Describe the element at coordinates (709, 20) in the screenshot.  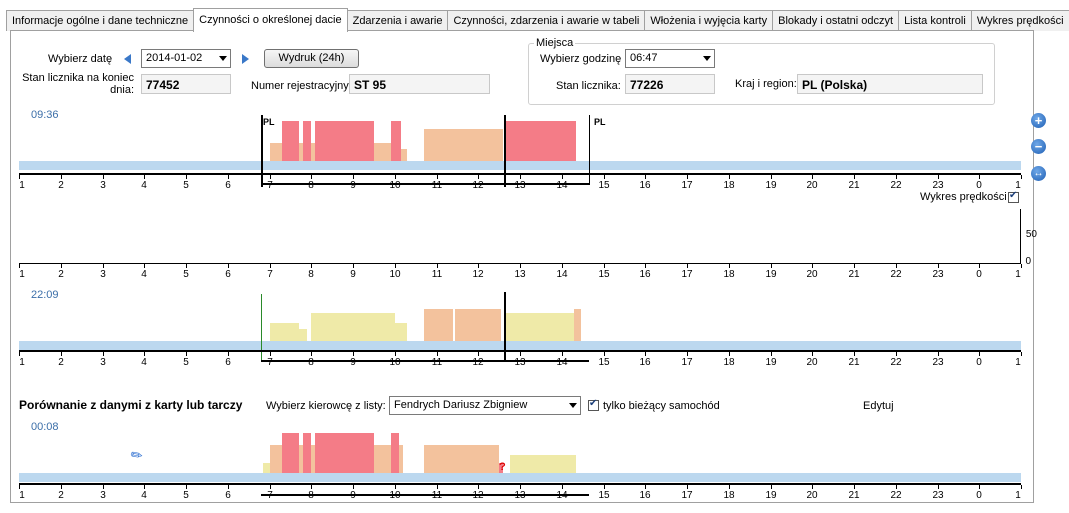
I see `tab-card-insertions: Włożenia i wyjęcia karty` at that location.